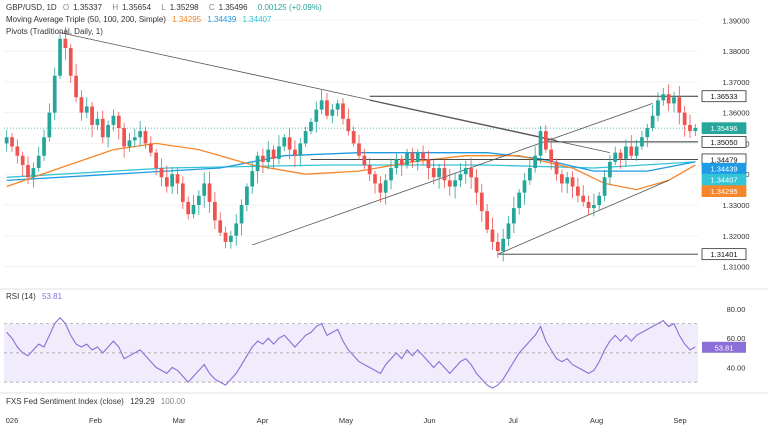 Image resolution: width=768 pixels, height=429 pixels. Describe the element at coordinates (735, 267) in the screenshot. I see `price-tick-label: 1.31000` at that location.